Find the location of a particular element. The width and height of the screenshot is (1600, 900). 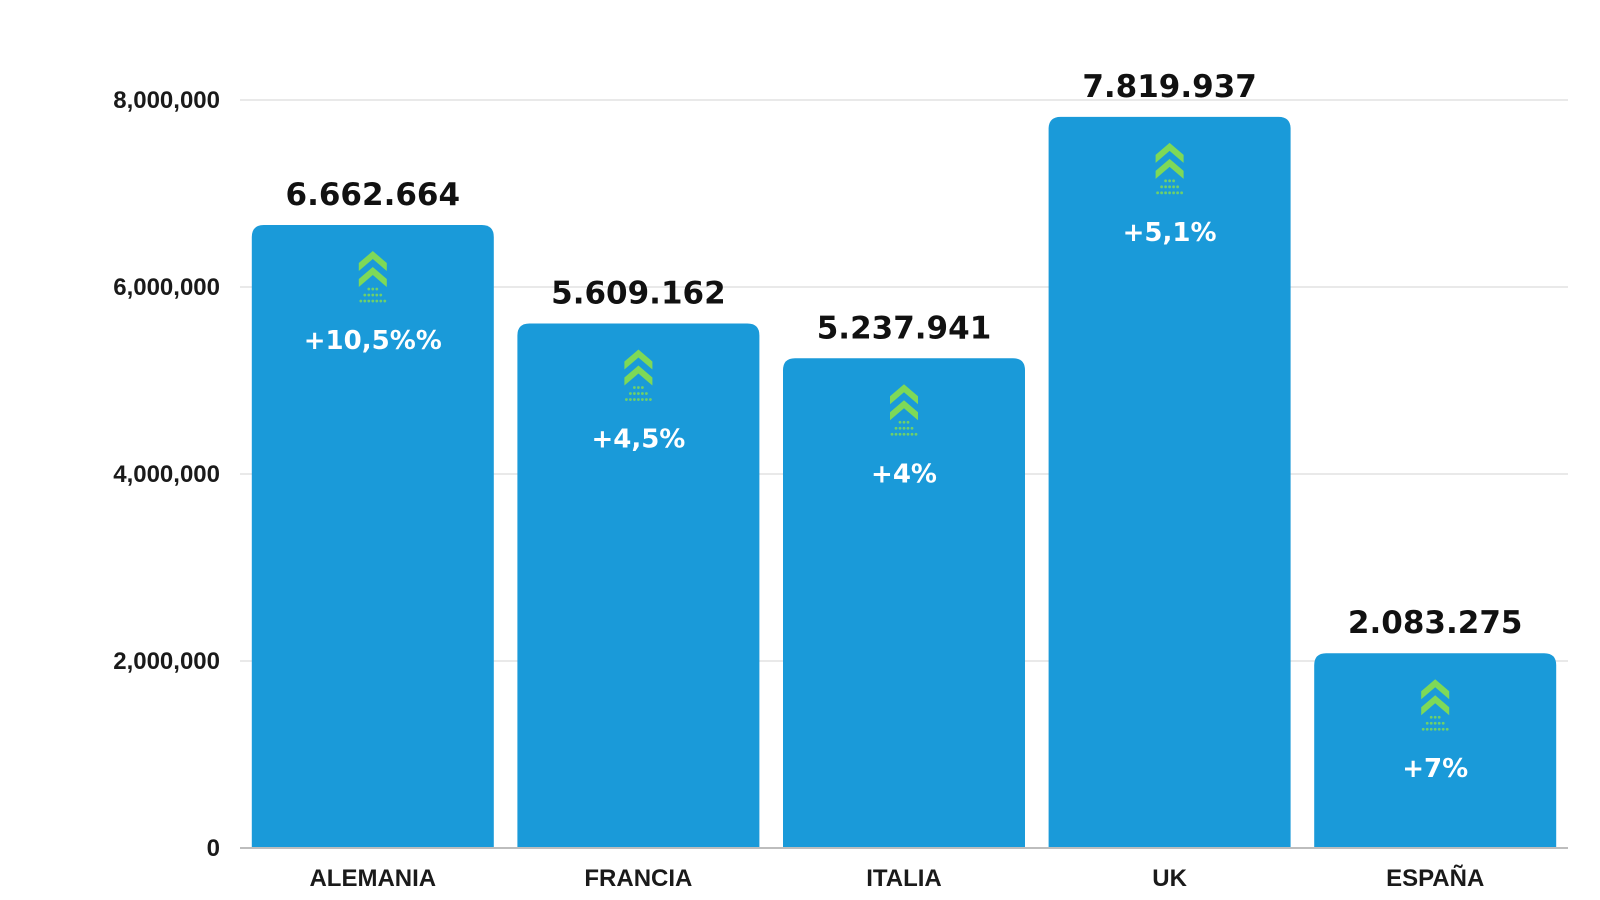

data-label: 2.083.275 is located at coordinates (1435, 623).